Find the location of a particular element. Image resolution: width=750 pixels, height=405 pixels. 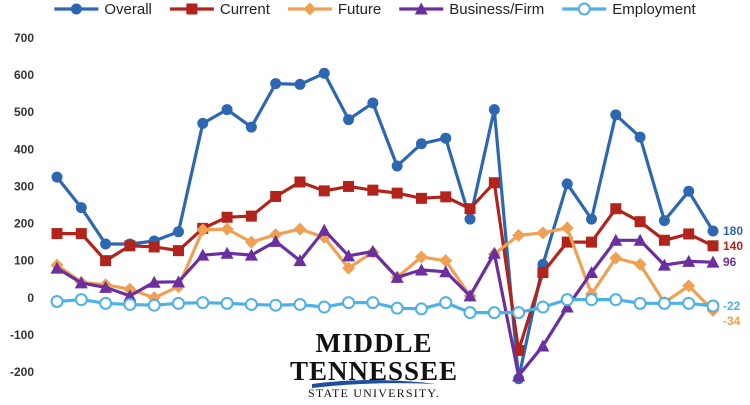

y-tick-label: 100 is located at coordinates (24, 261).